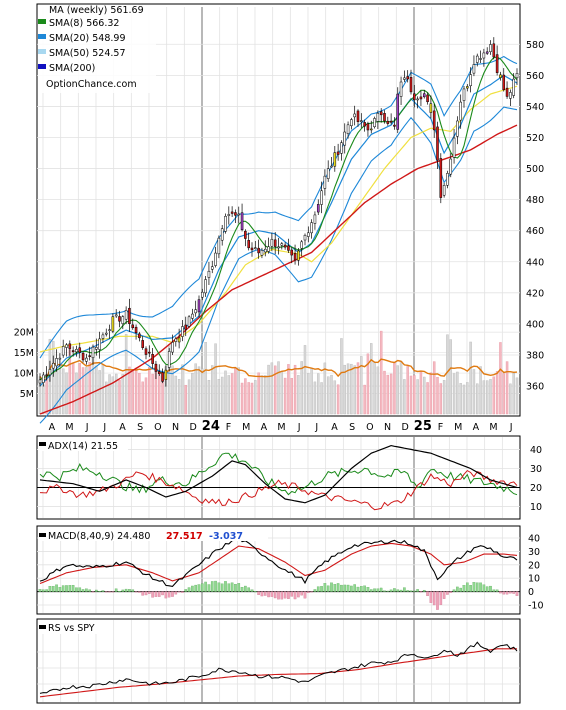  Describe the element at coordinates (535, 355) in the screenshot. I see `price-tick-label: 380` at that location.